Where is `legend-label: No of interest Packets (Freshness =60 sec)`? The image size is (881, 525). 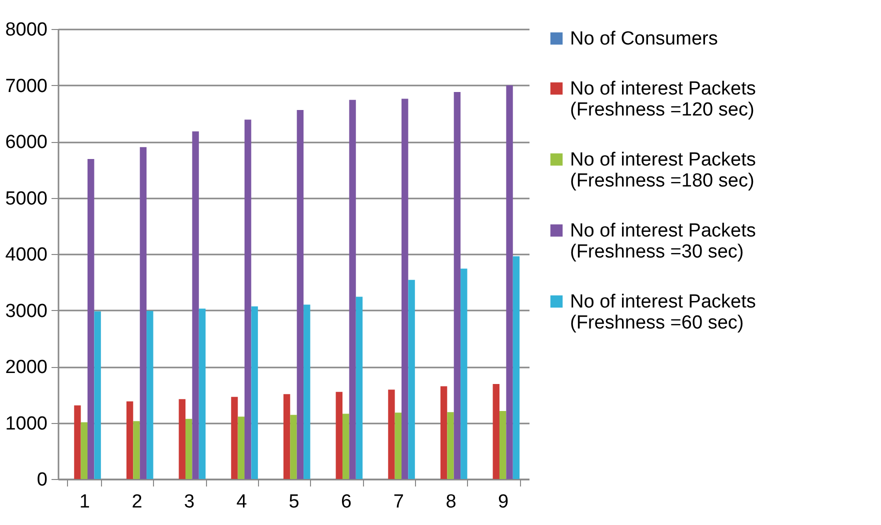
legend-label: No of interest Packets (Freshness =60 sec) is located at coordinates (663, 313).